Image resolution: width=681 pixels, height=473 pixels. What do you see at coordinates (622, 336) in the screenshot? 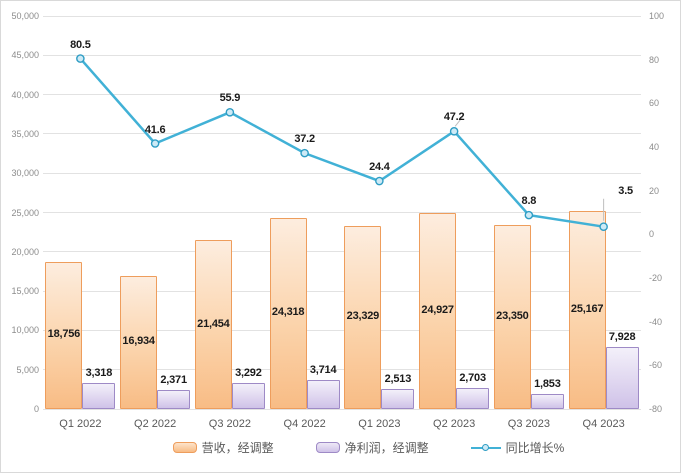
I see `net-profit-label-Q4-2023: 7,928` at bounding box center [622, 336].